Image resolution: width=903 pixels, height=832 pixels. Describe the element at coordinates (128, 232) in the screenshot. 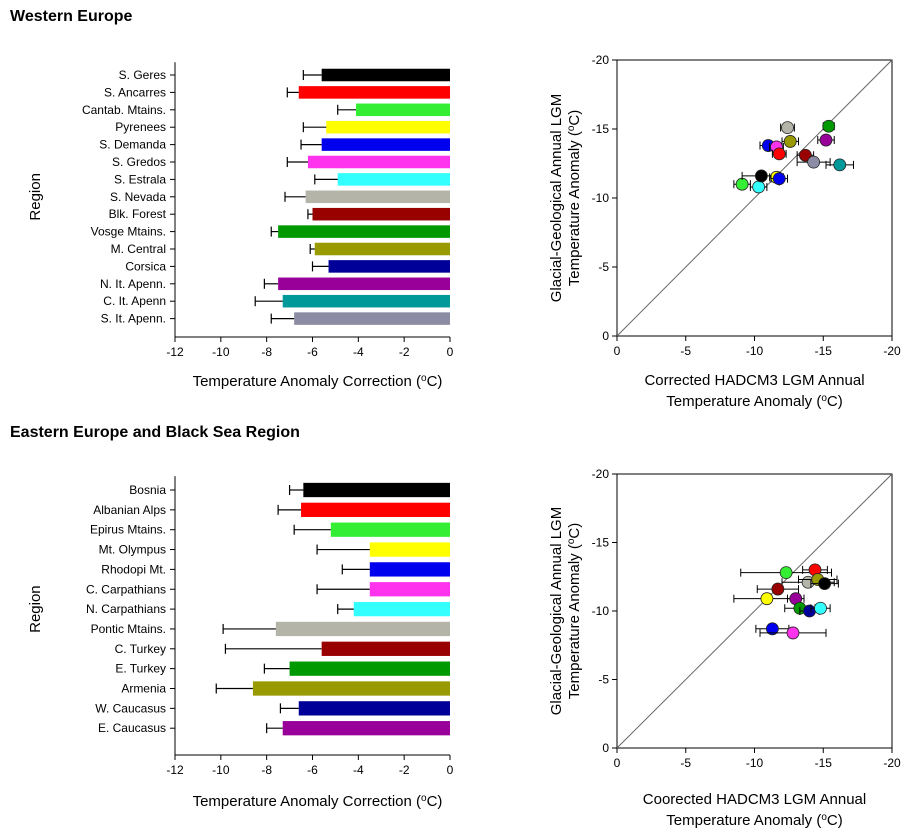

I see `category-label-9: Vosge Mtains.` at that location.